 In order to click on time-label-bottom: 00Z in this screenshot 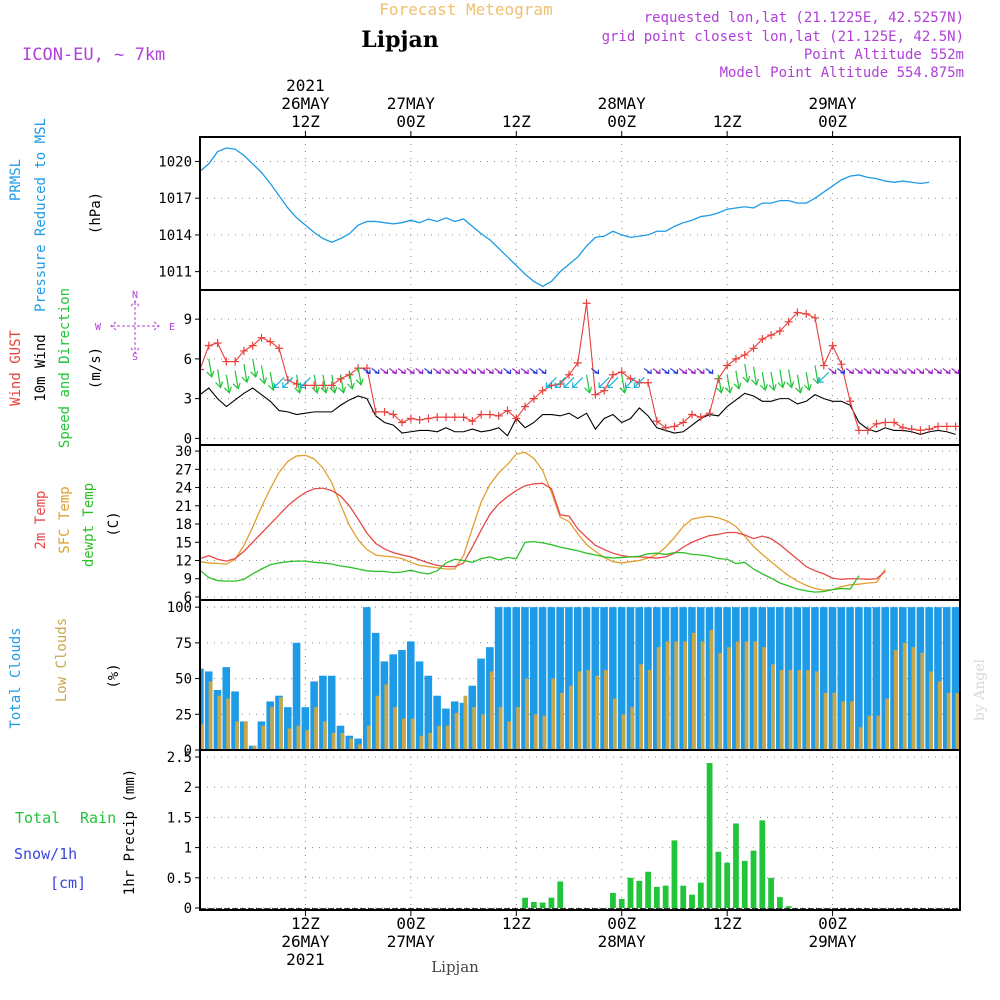, I will do `click(621, 923)`.